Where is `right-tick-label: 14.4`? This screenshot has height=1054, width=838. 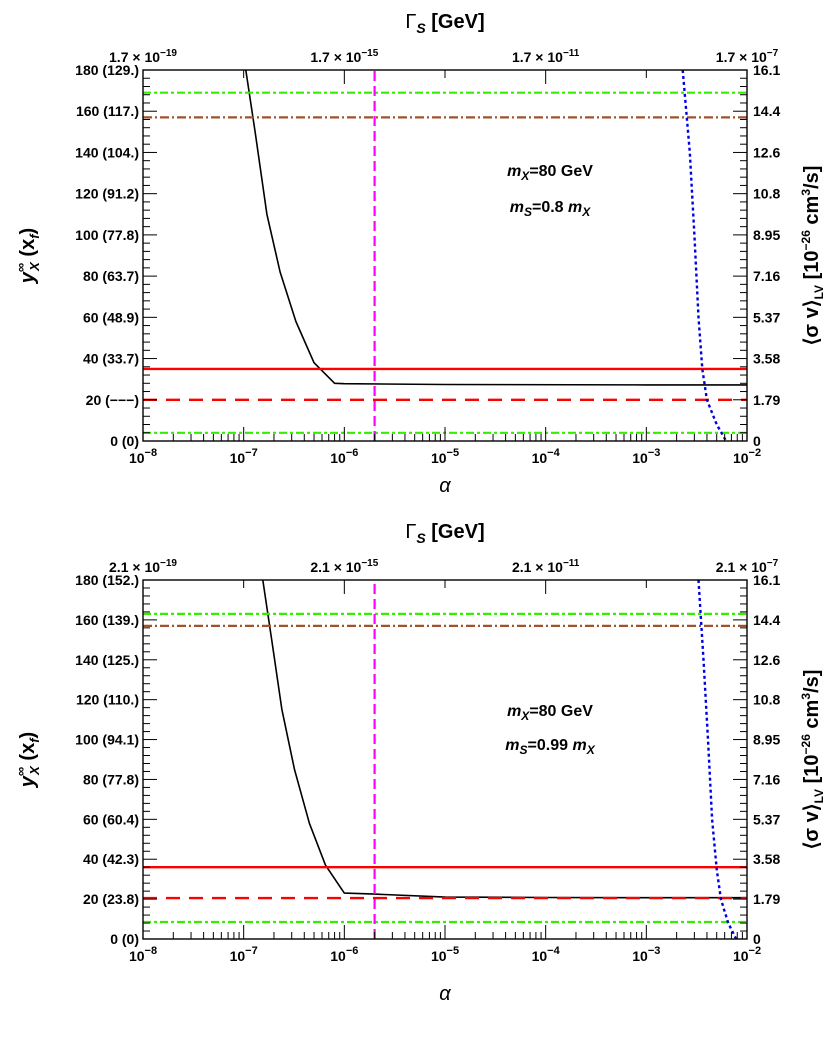
right-tick-label: 14.4 is located at coordinates (766, 111).